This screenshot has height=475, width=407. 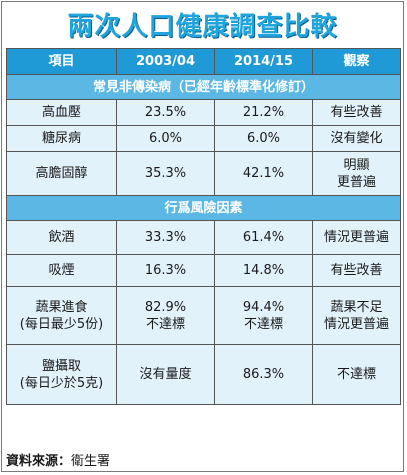 I want to click on header-observation: 觀察, so click(x=356, y=61).